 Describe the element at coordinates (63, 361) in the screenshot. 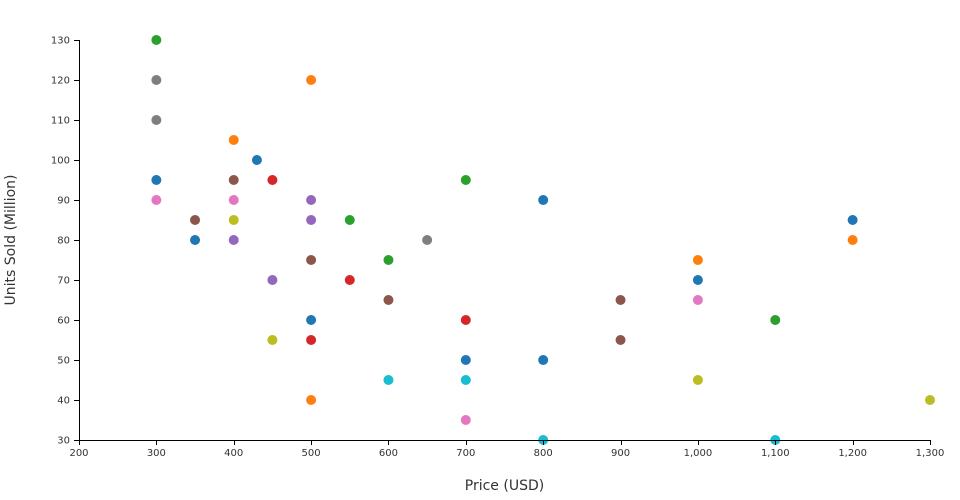

I see `y-tick-label: 50` at that location.